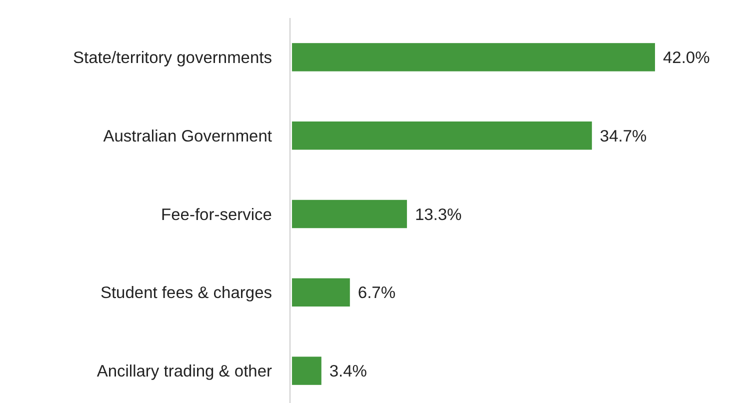  Describe the element at coordinates (172, 57) in the screenshot. I see `y-tick-label: State/territory governments` at that location.